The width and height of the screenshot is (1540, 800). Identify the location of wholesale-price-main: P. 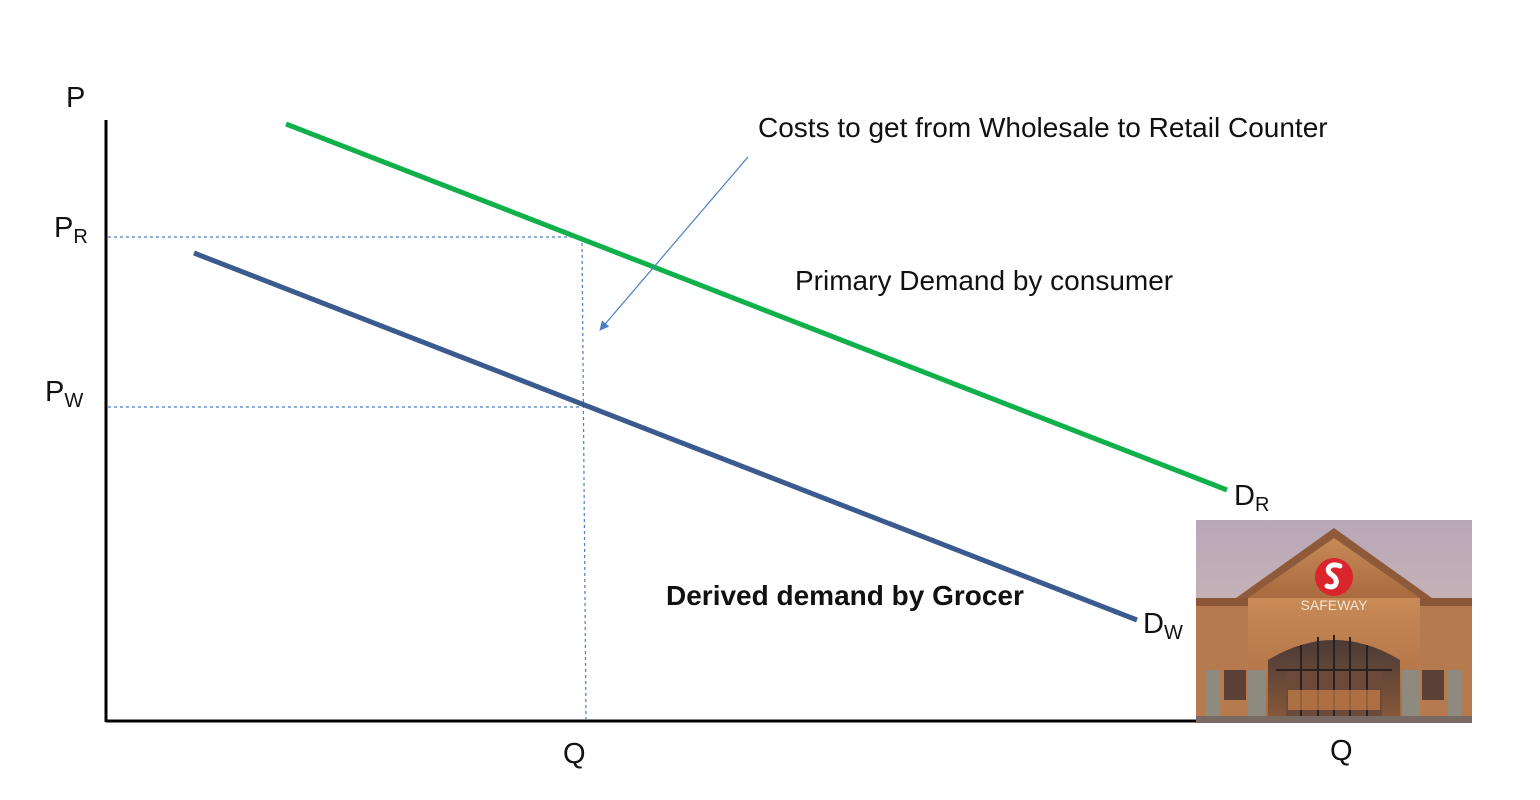
(55, 392).